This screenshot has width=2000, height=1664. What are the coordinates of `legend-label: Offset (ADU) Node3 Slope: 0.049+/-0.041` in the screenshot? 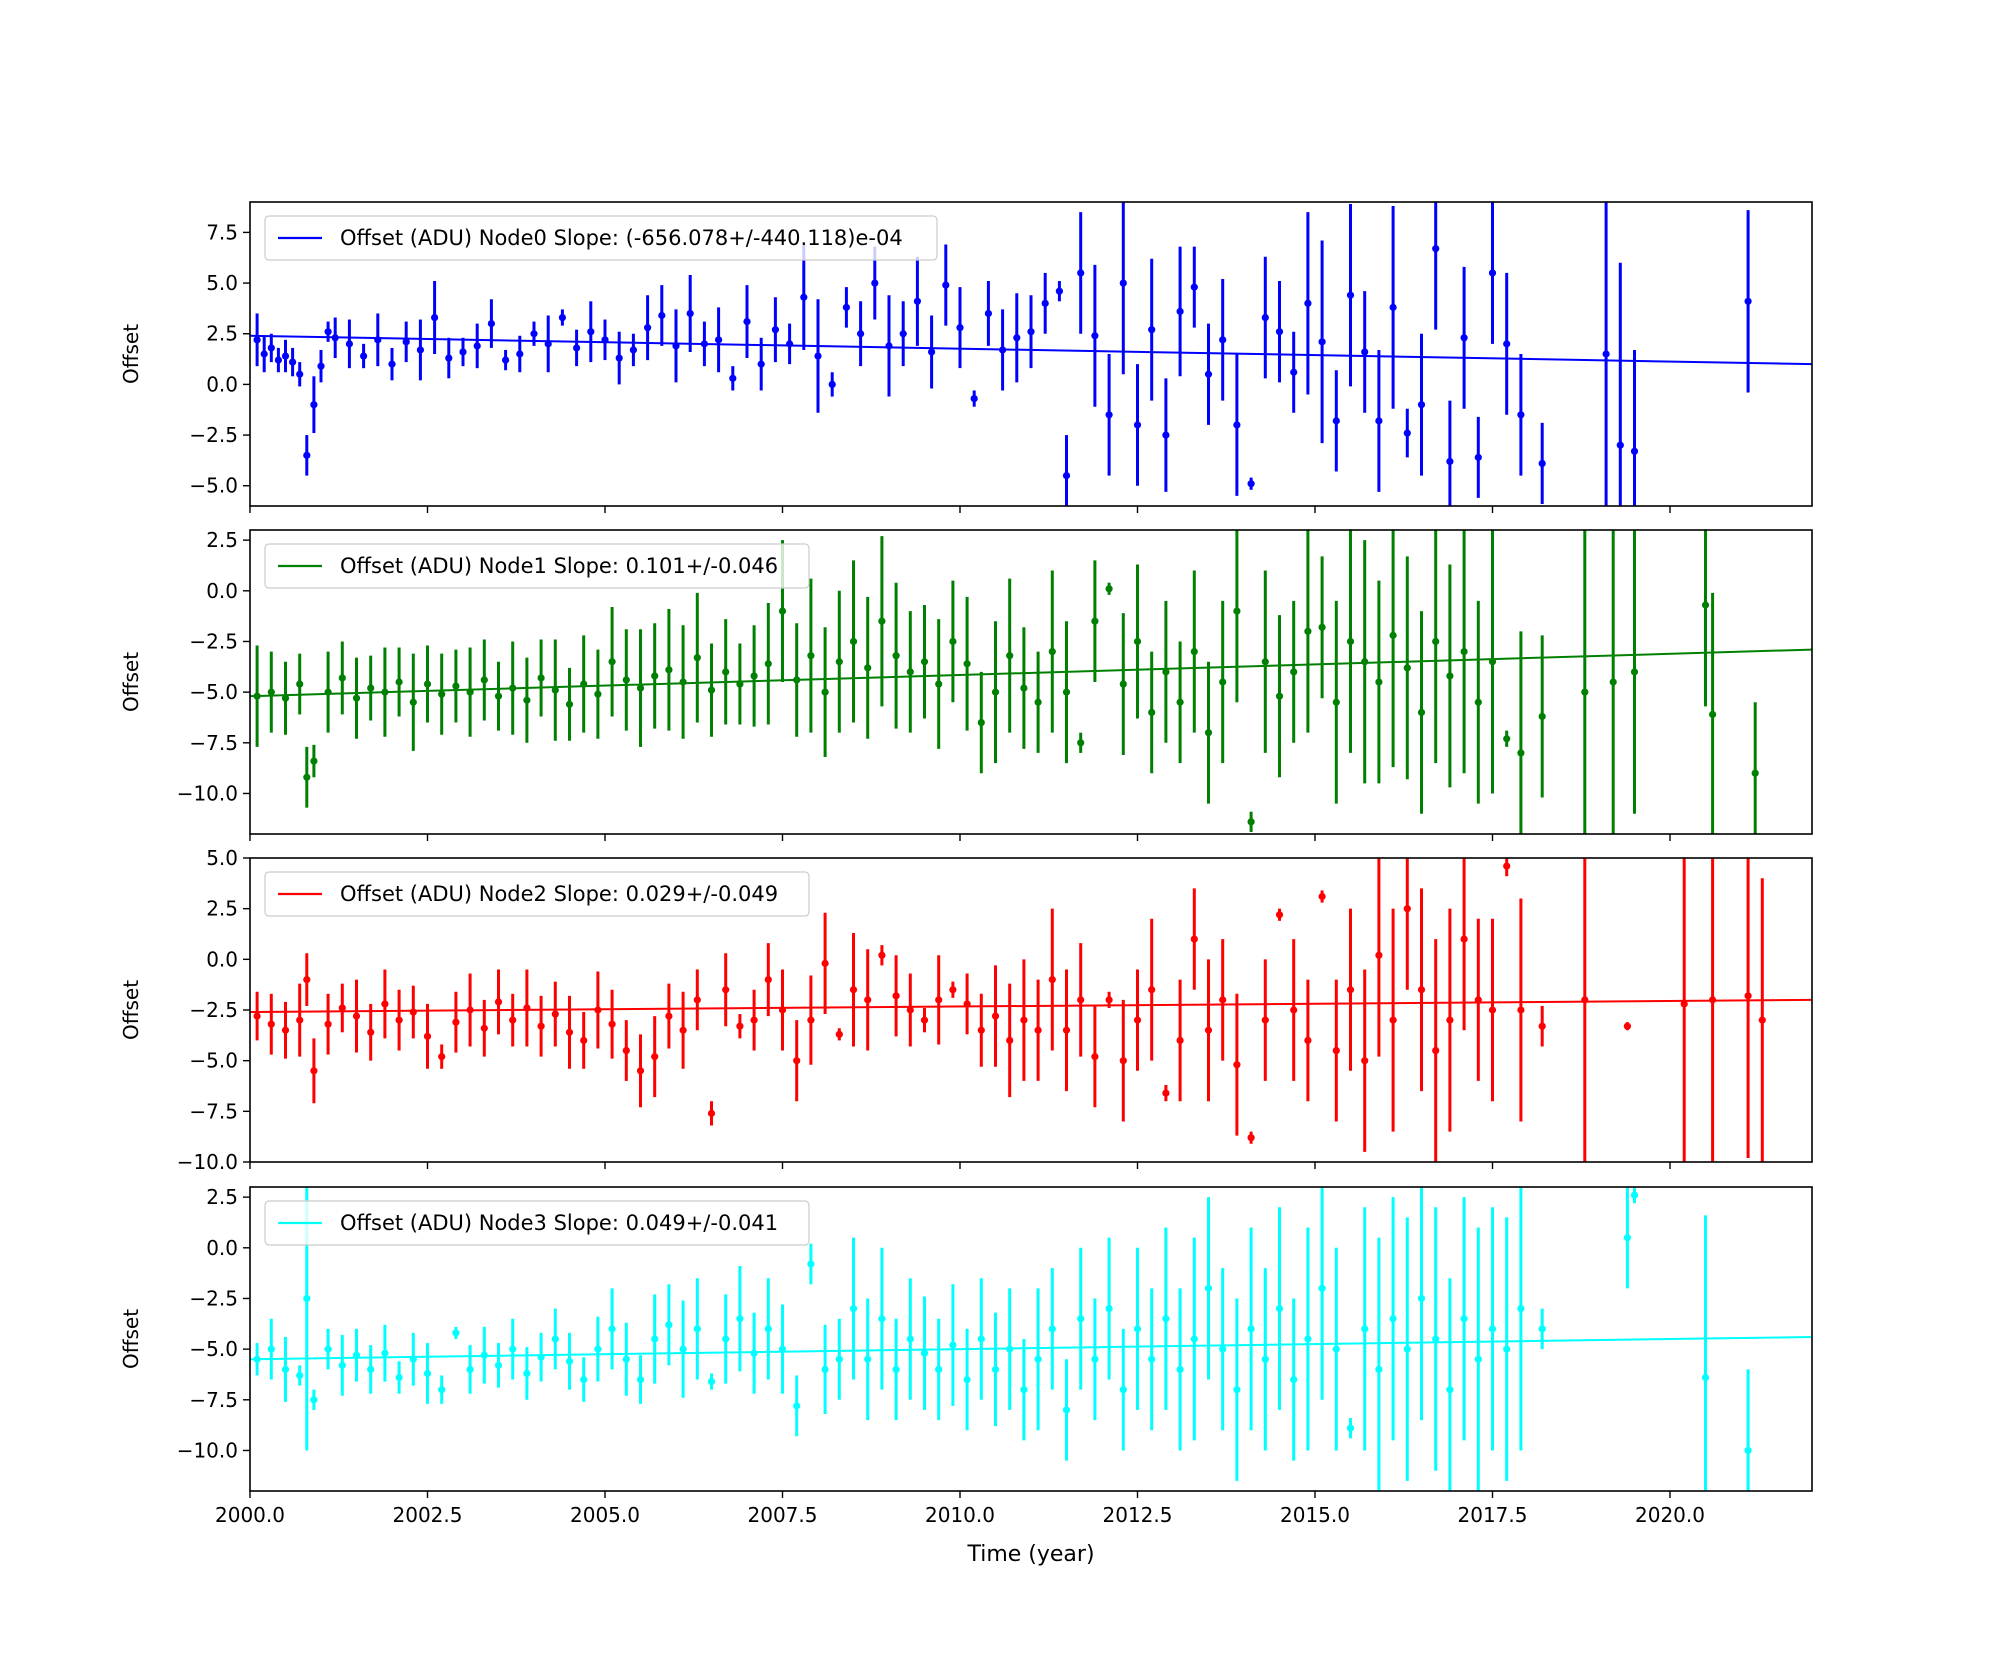 It's located at (559, 1223).